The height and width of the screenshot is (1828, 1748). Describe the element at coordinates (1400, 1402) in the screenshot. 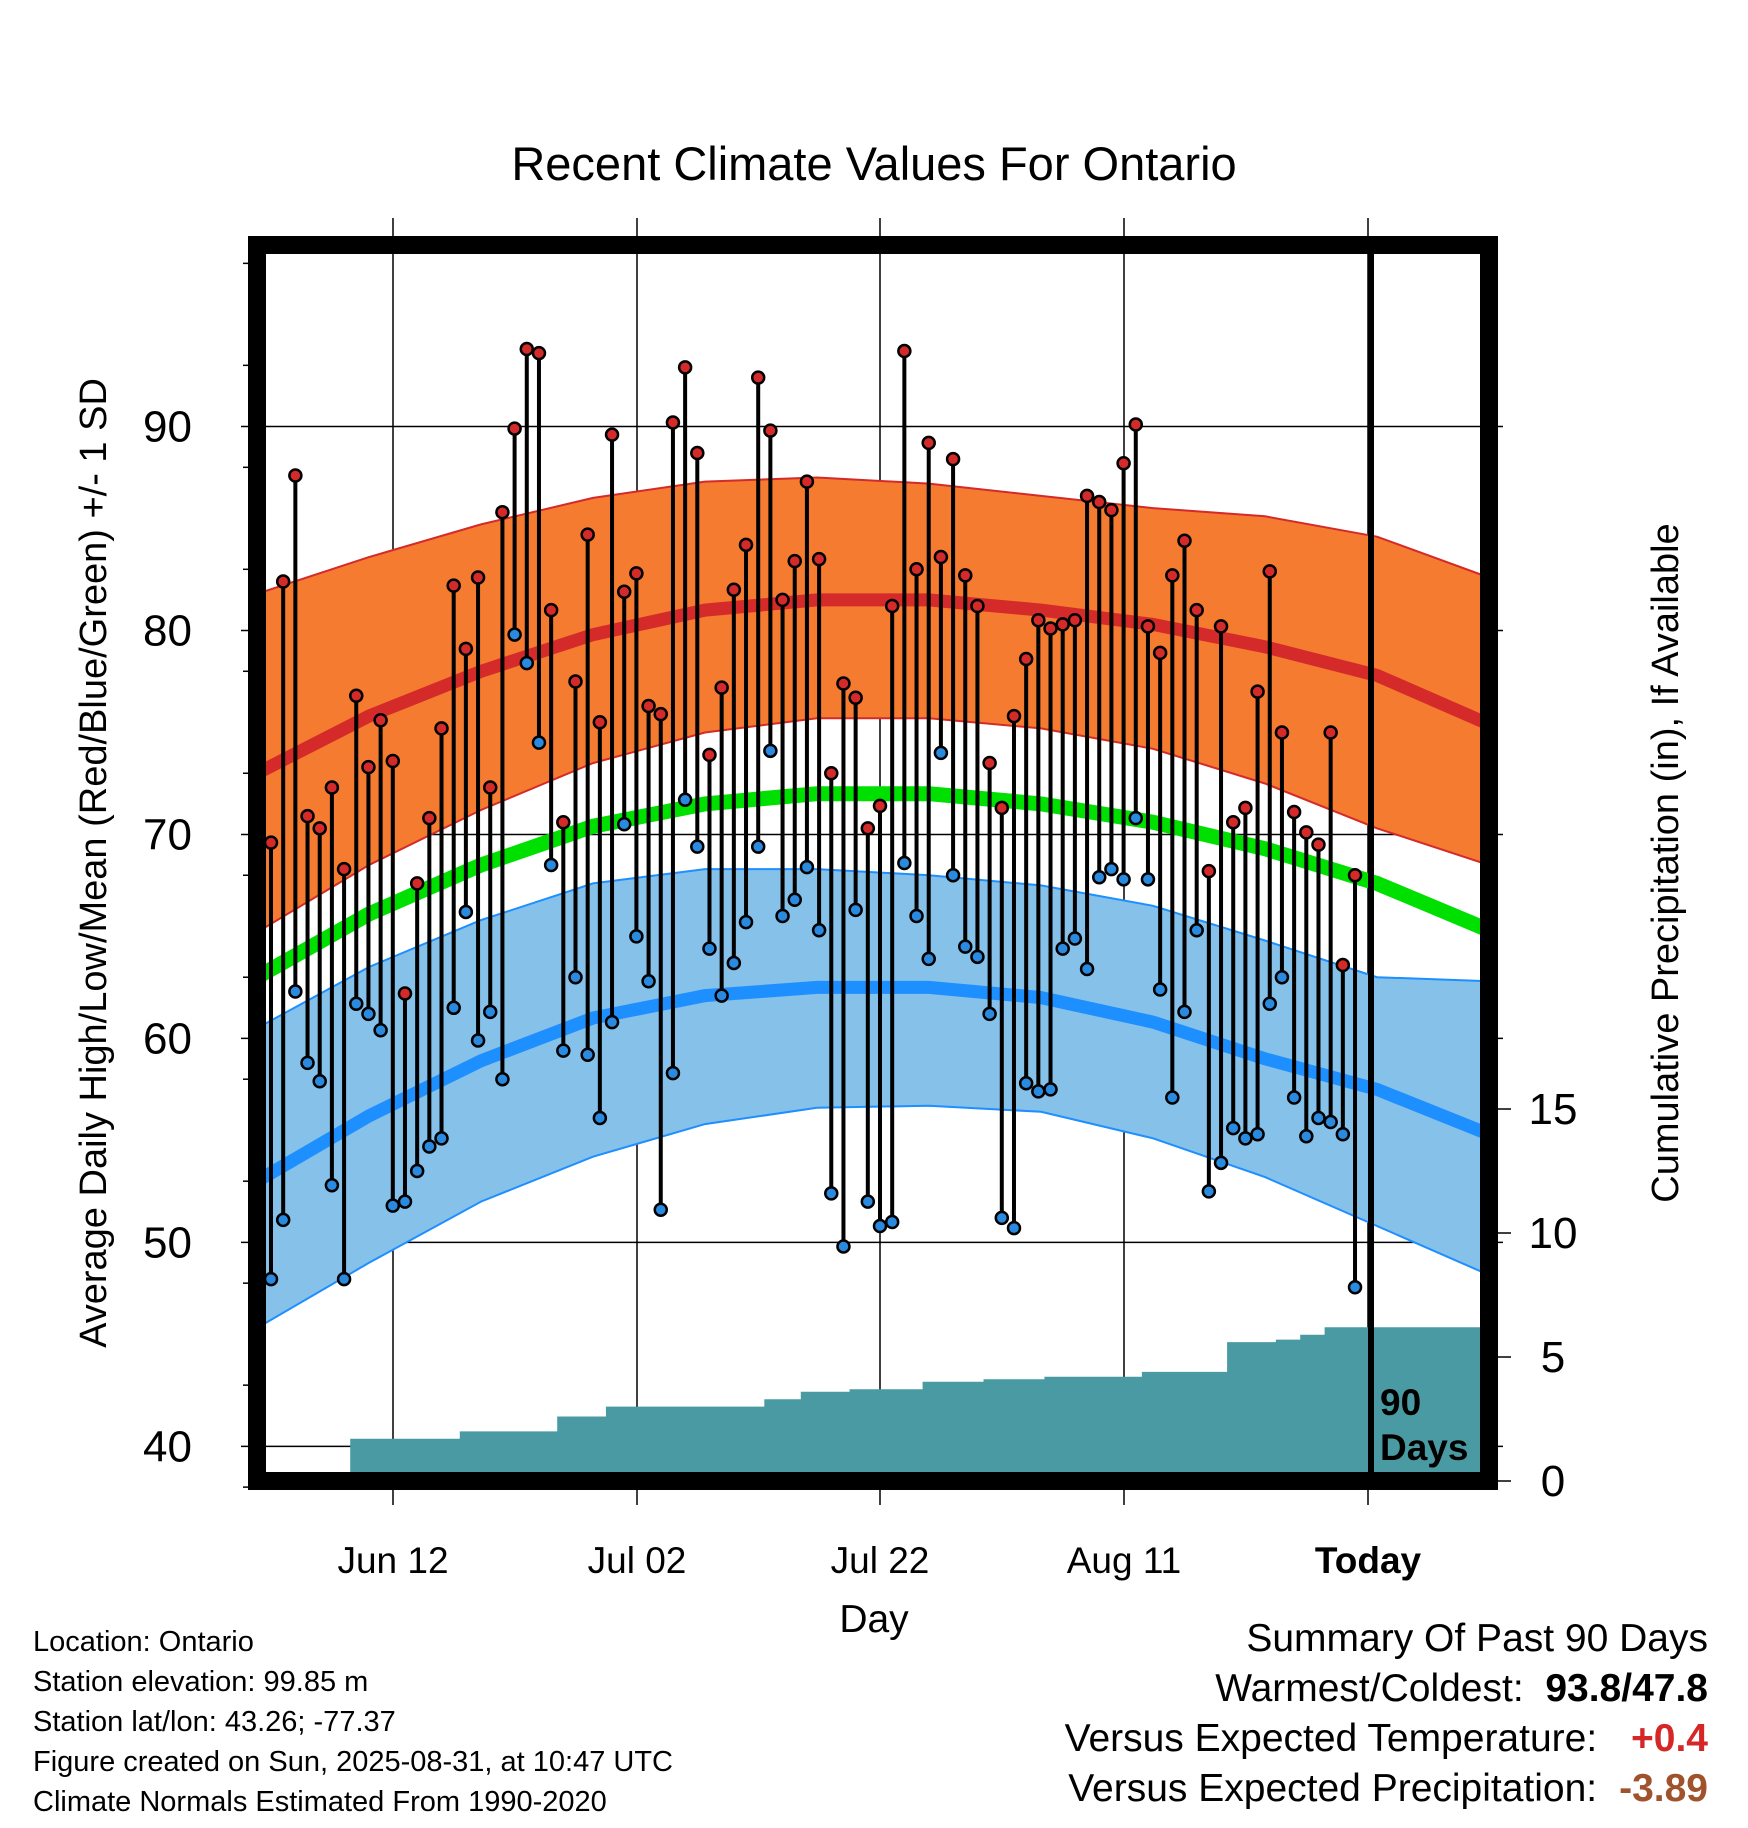

I see `days-label-number: 90` at that location.